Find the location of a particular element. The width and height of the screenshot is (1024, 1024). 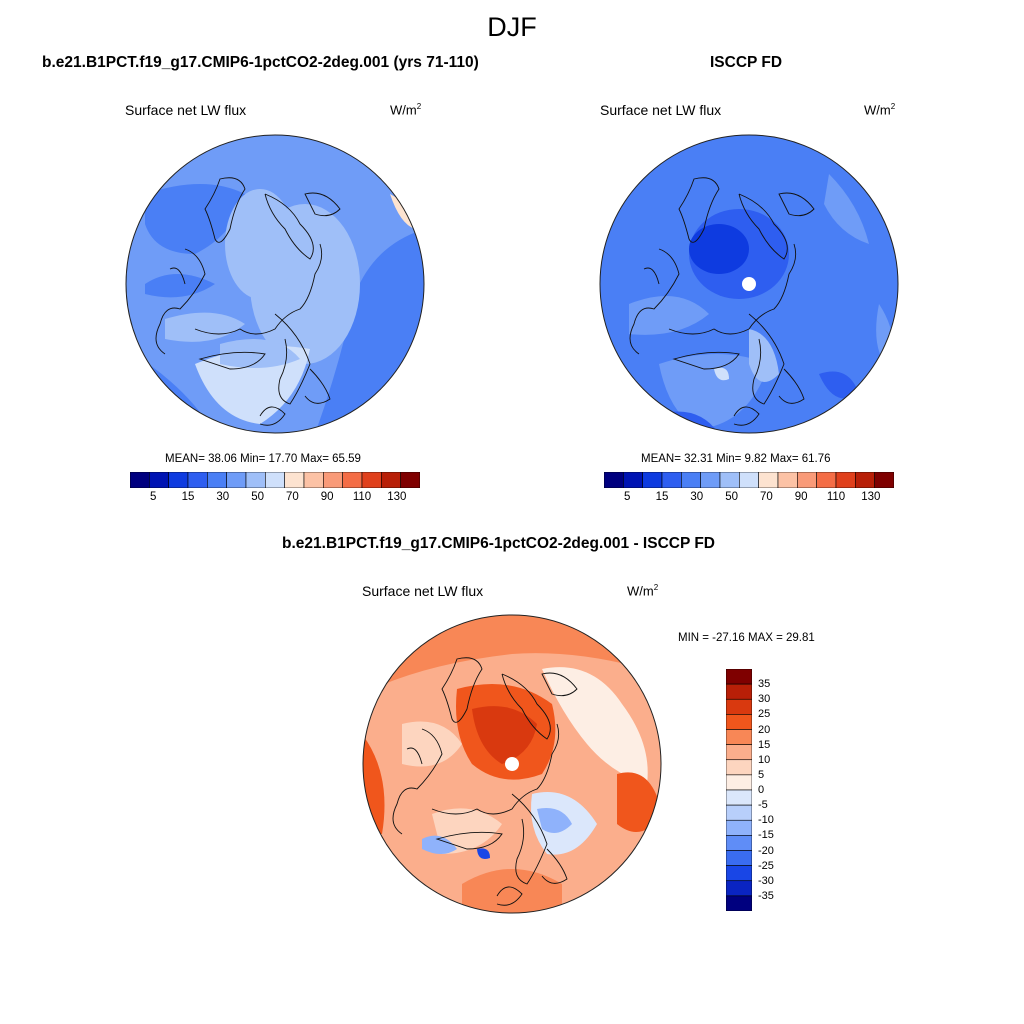

panel-2-variable: Surface net LW flux is located at coordinates (661, 110).